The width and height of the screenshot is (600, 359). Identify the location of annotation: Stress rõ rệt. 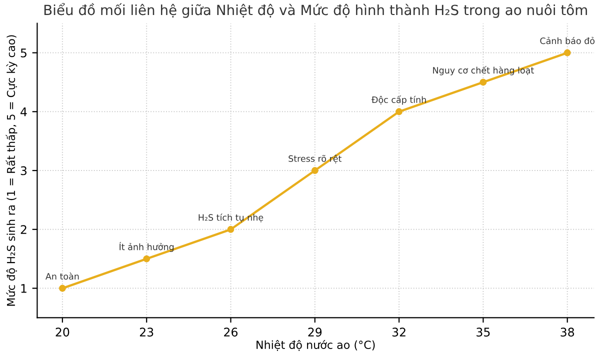
(315, 159).